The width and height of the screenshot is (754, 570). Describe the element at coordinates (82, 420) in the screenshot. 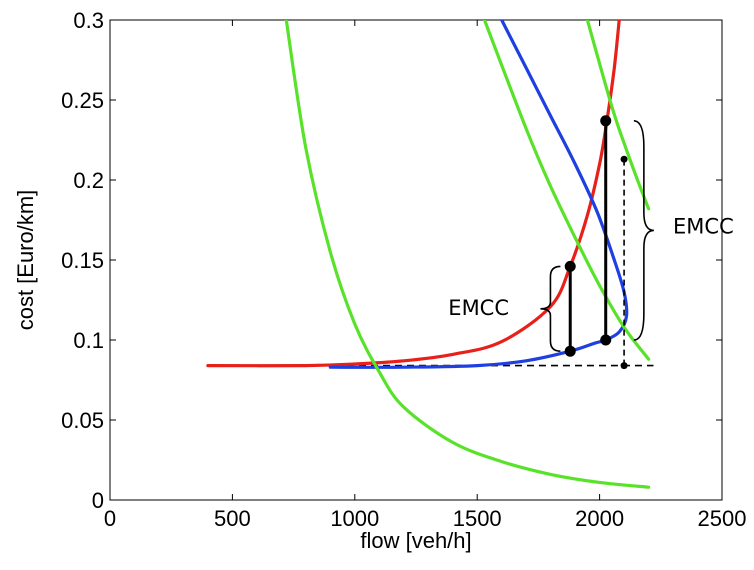

I see `y-tick-label: 0.05` at that location.